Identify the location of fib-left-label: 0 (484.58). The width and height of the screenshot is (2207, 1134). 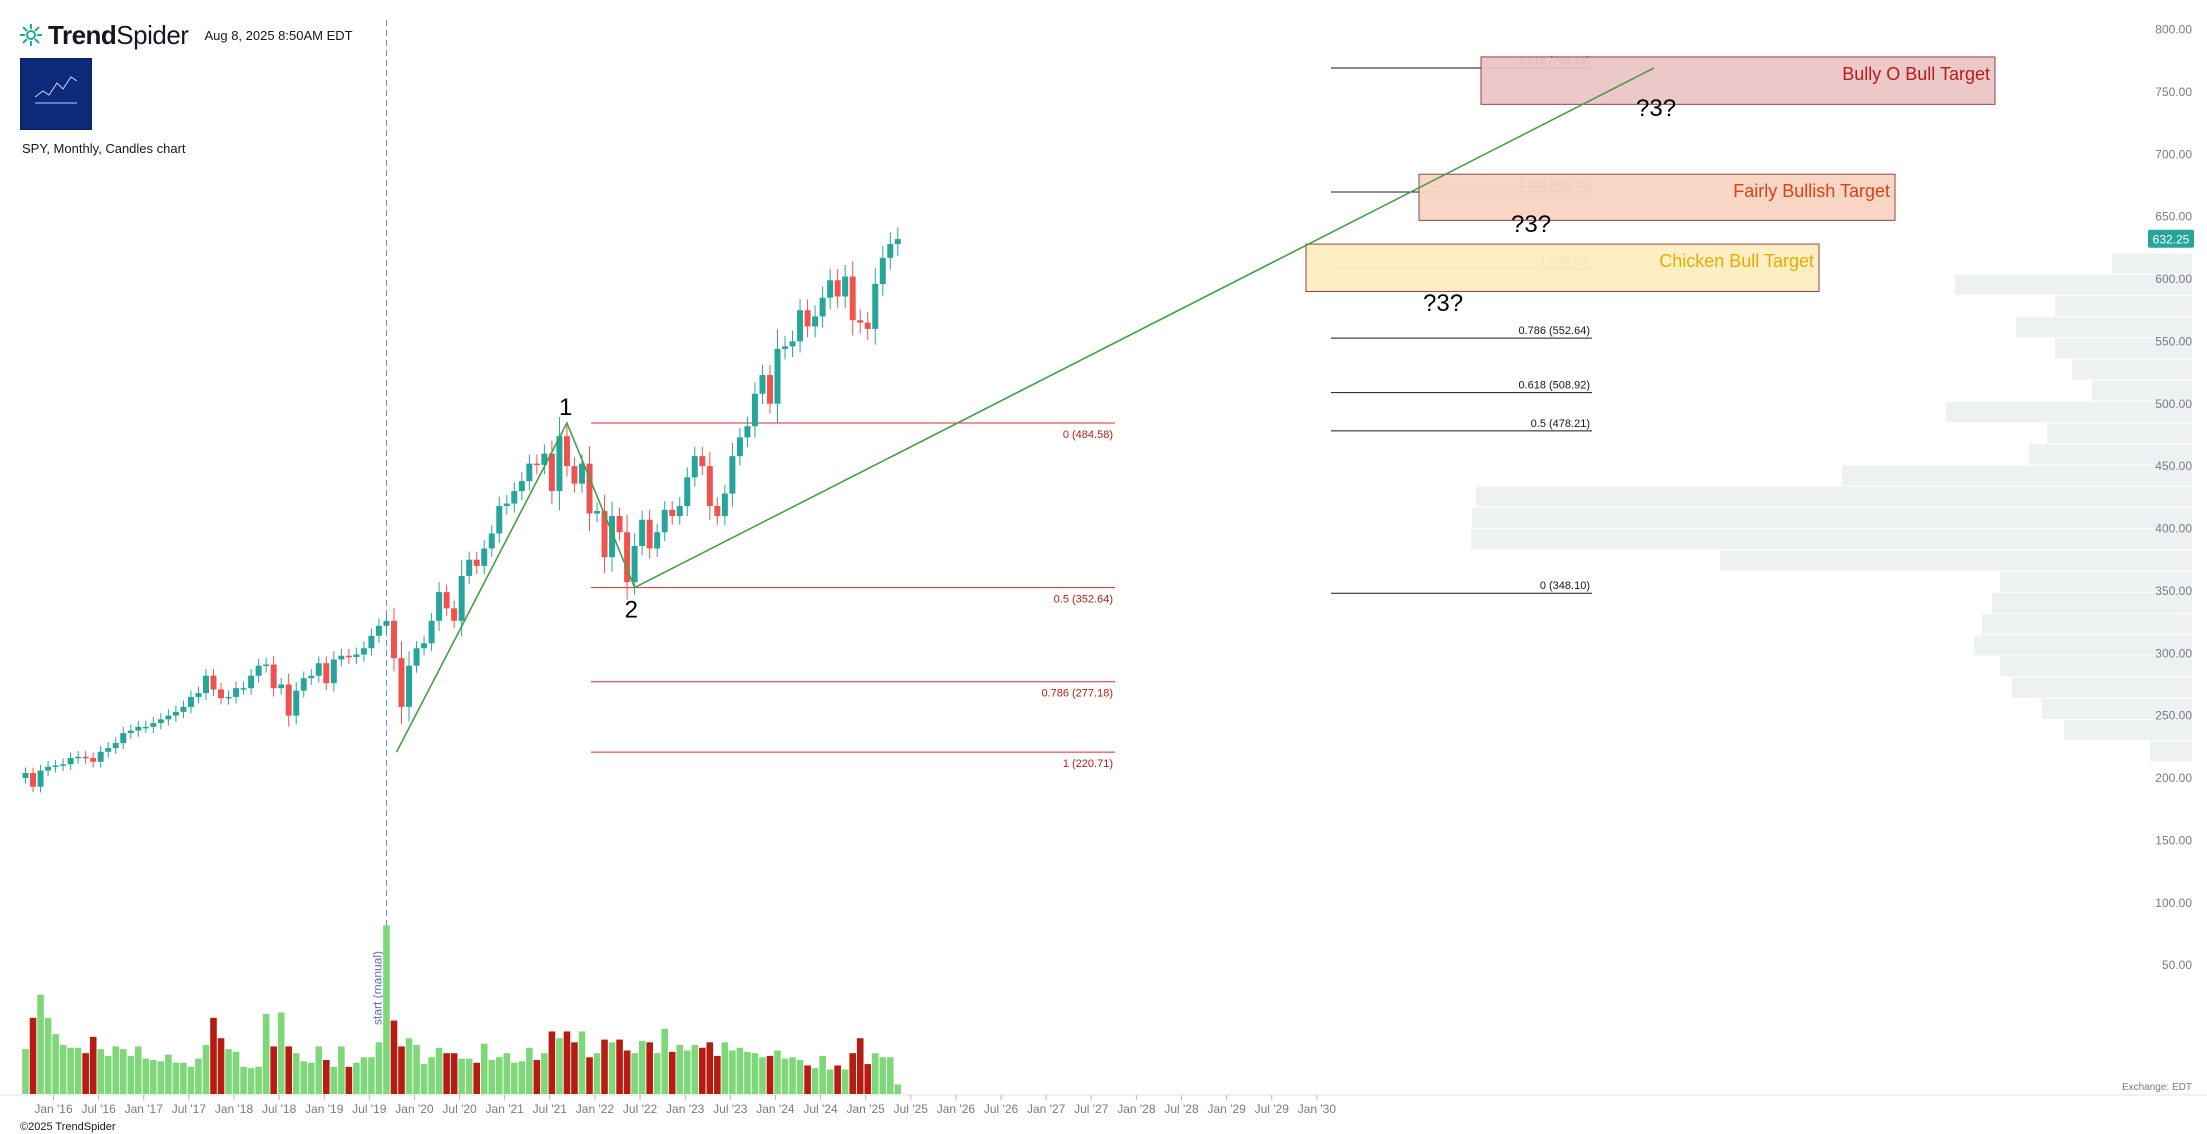
(1088, 435).